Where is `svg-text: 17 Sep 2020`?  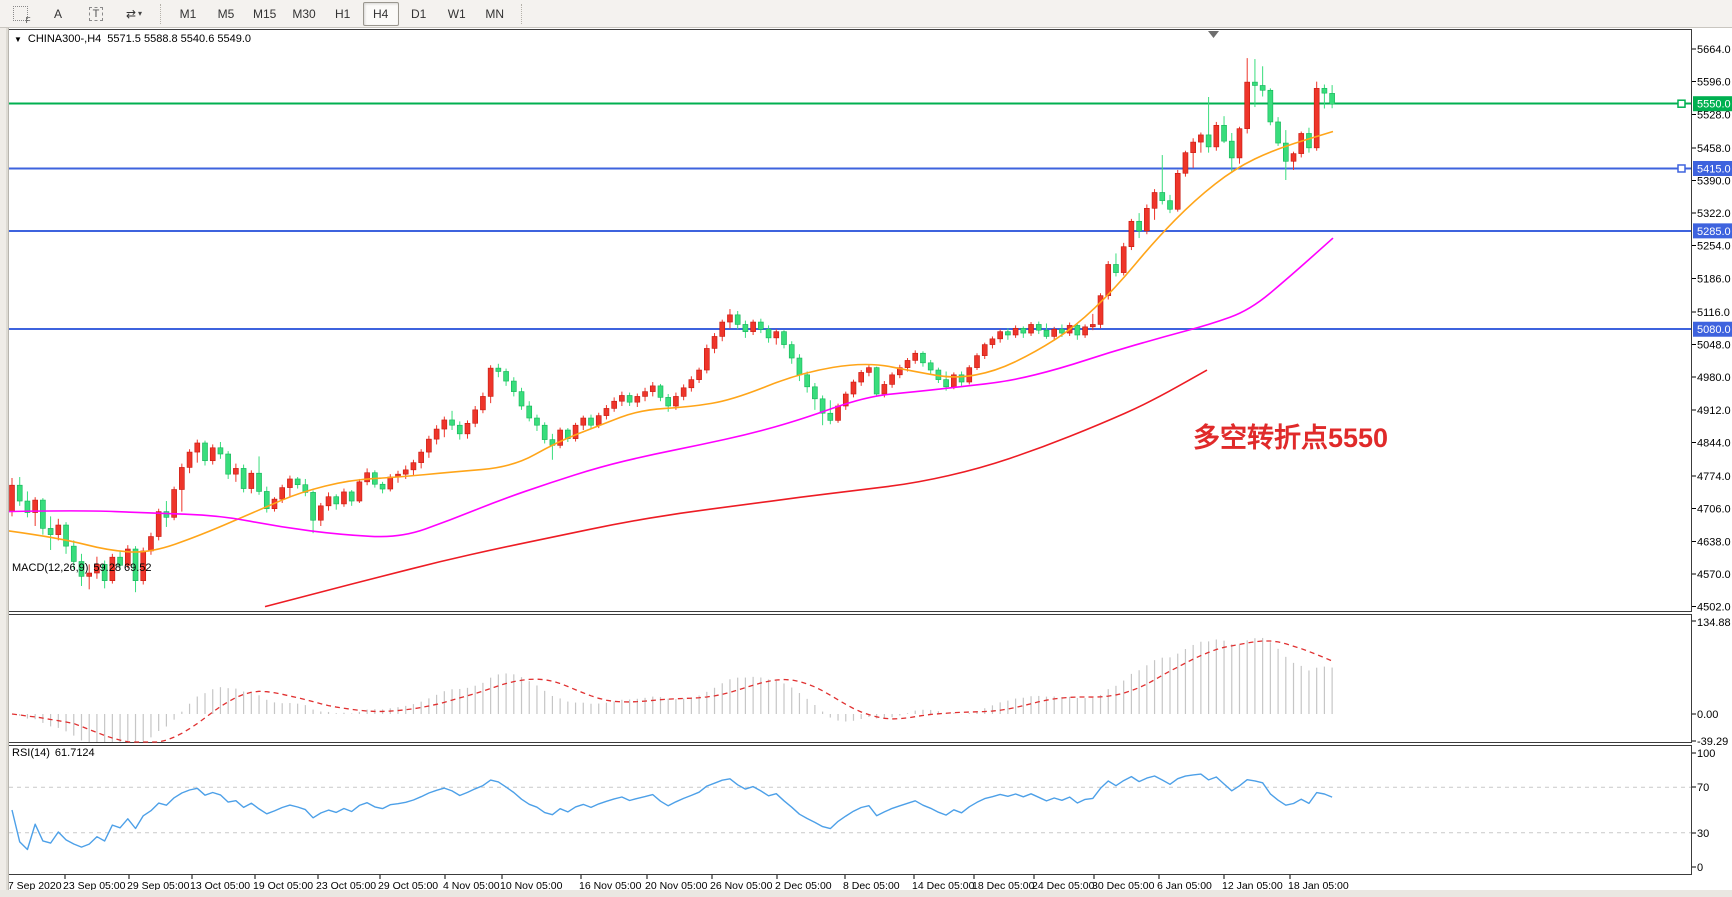 svg-text: 17 Sep 2020 is located at coordinates (32, 886).